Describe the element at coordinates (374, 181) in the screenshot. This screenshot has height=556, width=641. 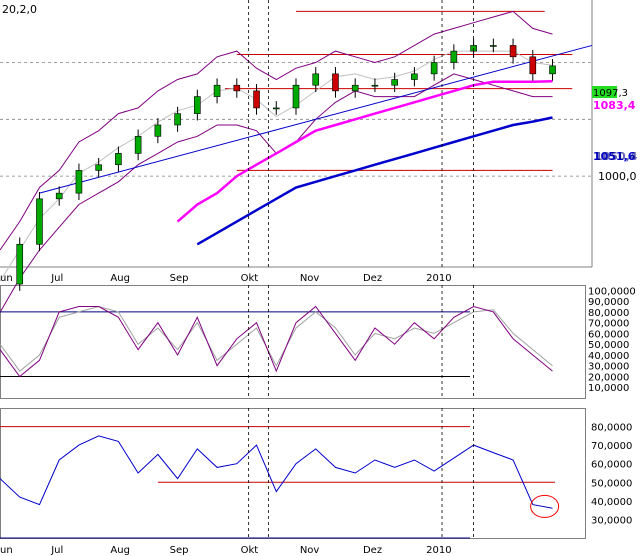
I see `ma-blue-line` at that location.